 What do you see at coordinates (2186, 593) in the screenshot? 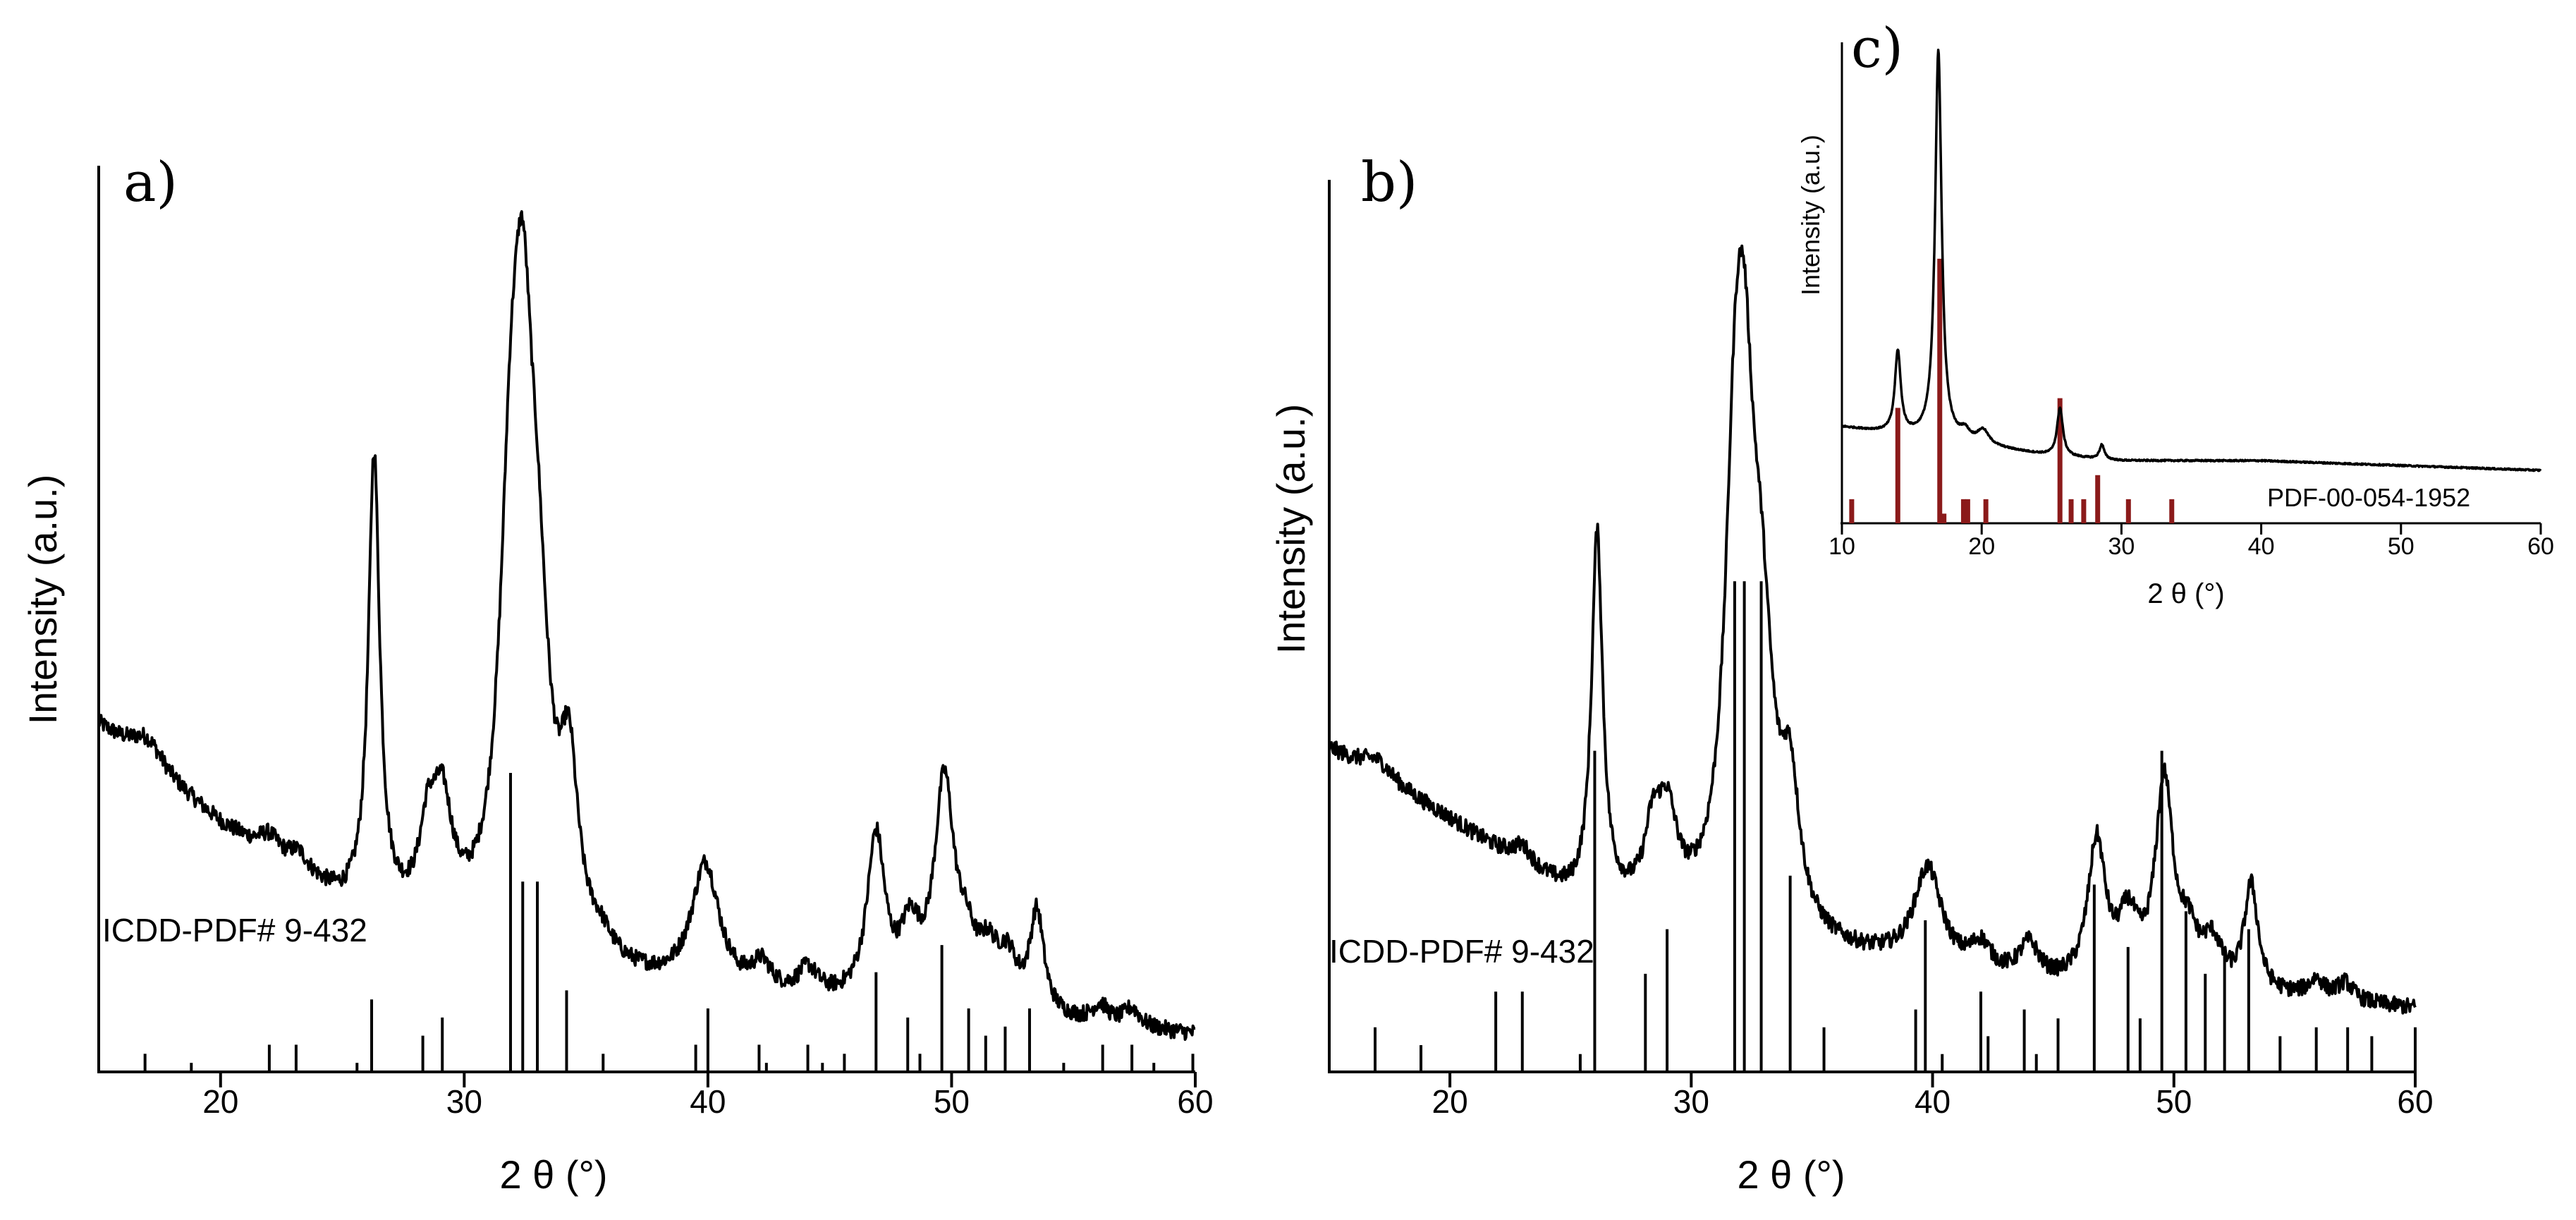
I see `panel-c-x-axis-label: 2 θ (°)` at bounding box center [2186, 593].